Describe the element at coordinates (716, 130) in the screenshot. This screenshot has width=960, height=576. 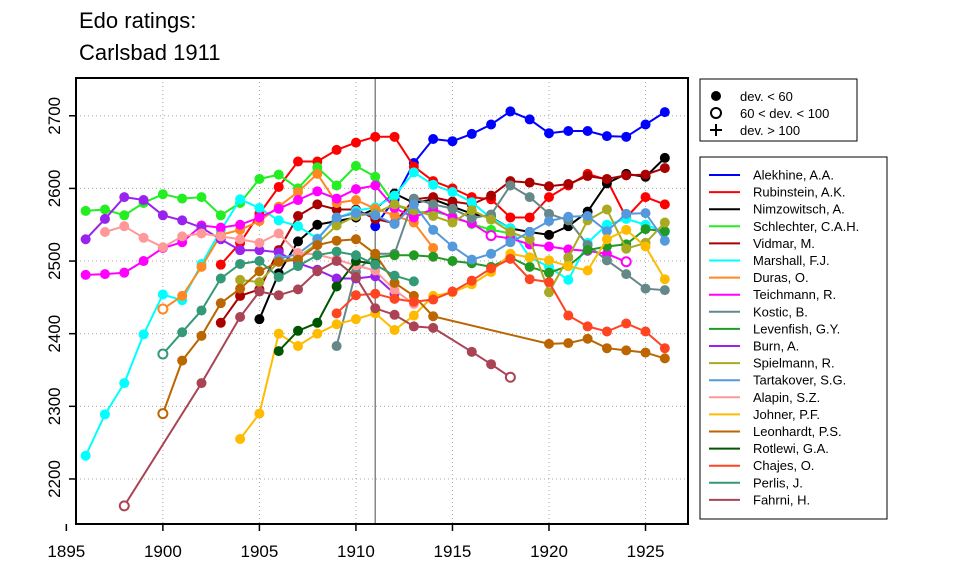
I see `plus-icon` at that location.